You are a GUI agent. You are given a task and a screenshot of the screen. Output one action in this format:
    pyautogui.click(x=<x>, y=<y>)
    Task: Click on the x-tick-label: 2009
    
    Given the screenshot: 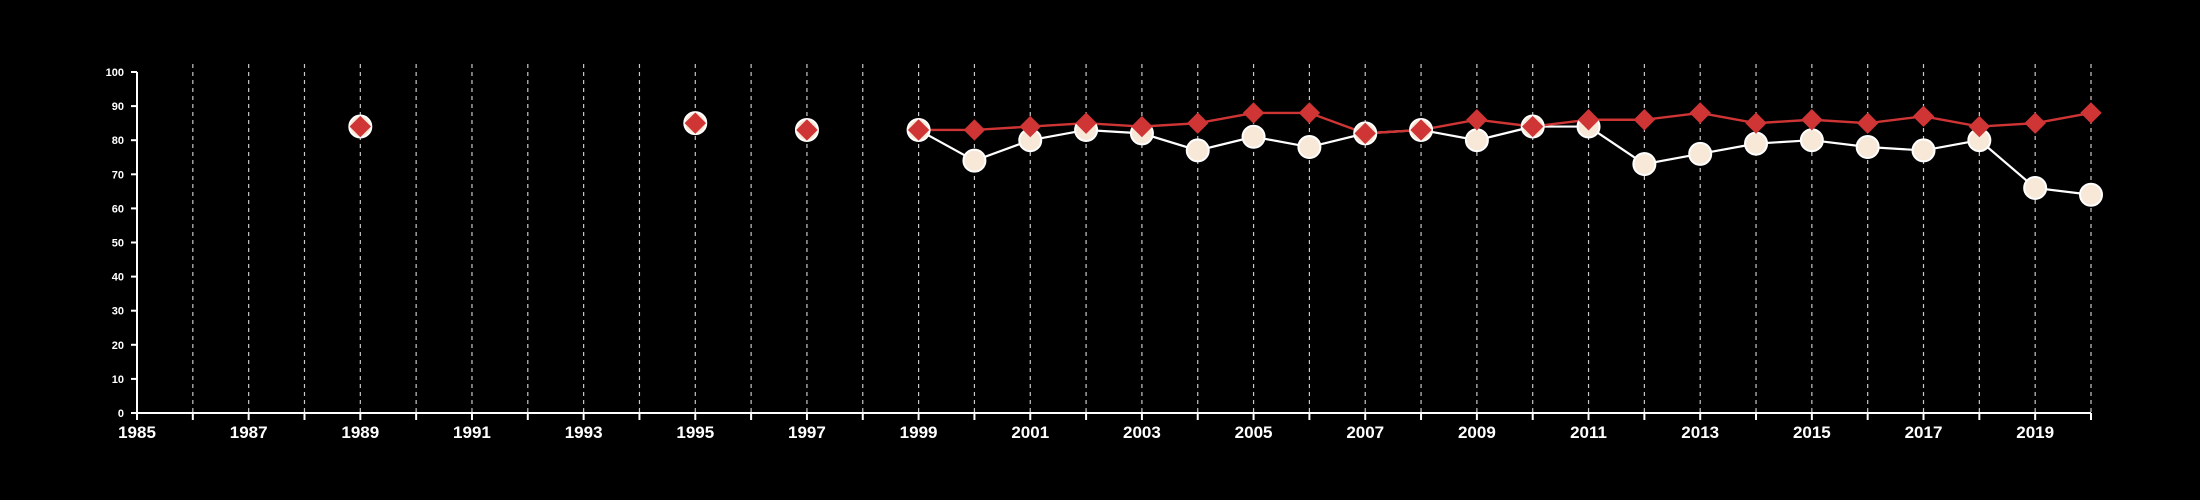 What is the action you would take?
    pyautogui.click(x=1477, y=432)
    